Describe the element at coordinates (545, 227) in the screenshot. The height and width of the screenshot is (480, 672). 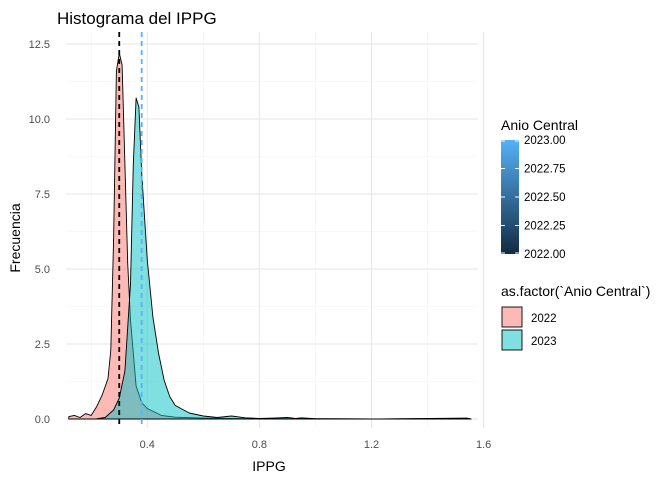
I see `colorbar-label: 2022.25` at that location.